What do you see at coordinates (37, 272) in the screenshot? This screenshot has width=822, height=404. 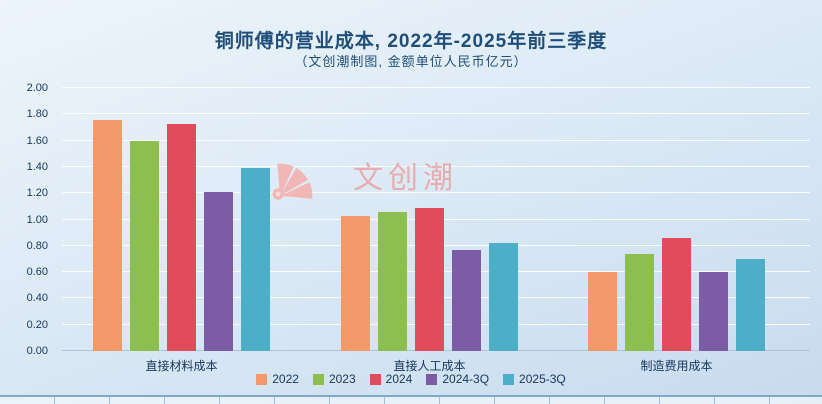 I see `y-tick-label-0.60: 0.60` at bounding box center [37, 272].